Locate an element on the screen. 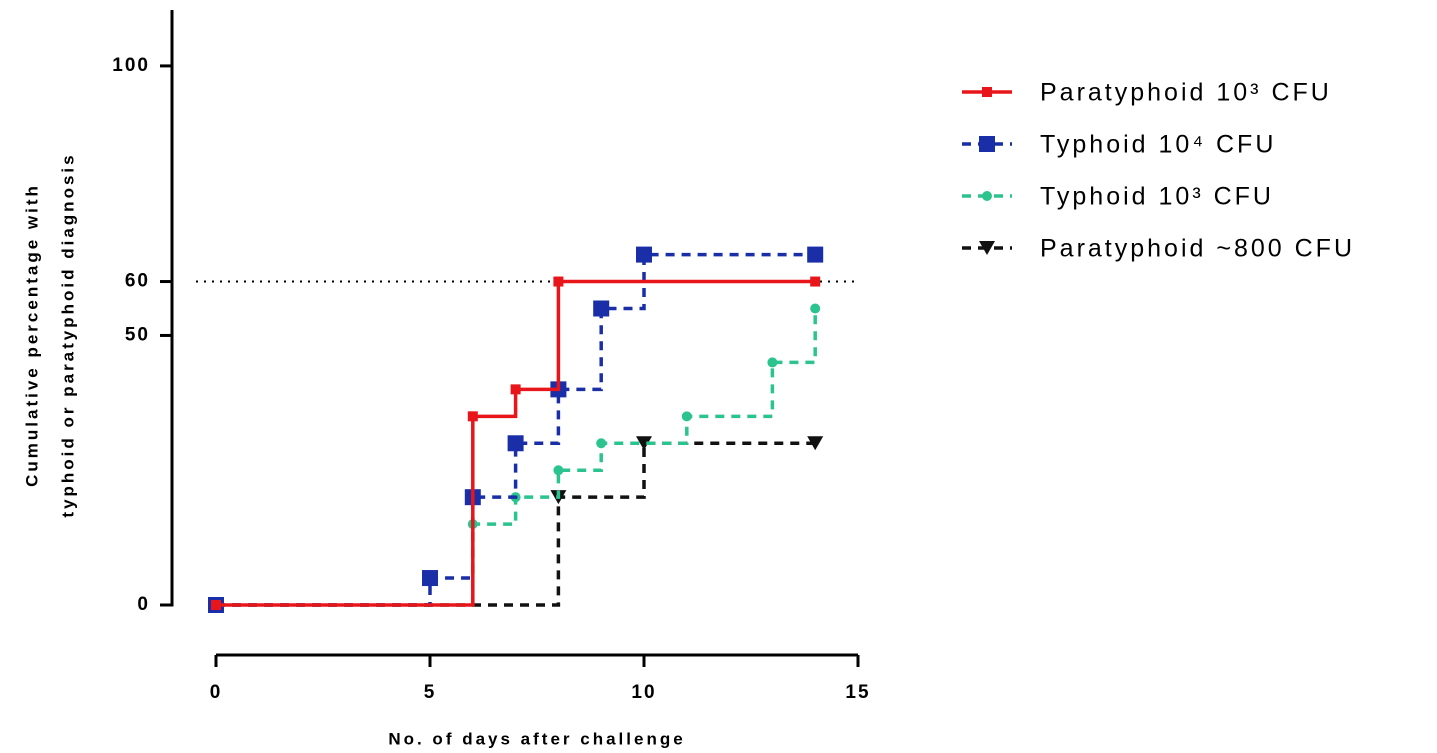 This screenshot has width=1437, height=753. y-tick-label: 100 is located at coordinates (131, 65).